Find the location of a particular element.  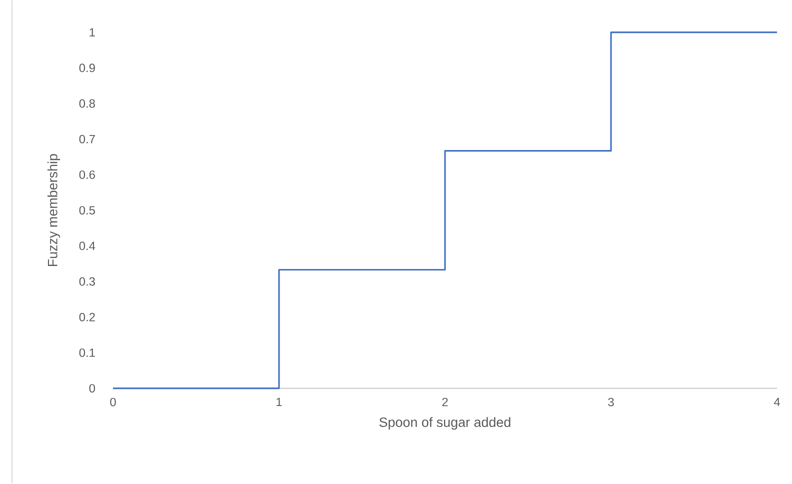

y-tick-label: 0.7 is located at coordinates (87, 139).